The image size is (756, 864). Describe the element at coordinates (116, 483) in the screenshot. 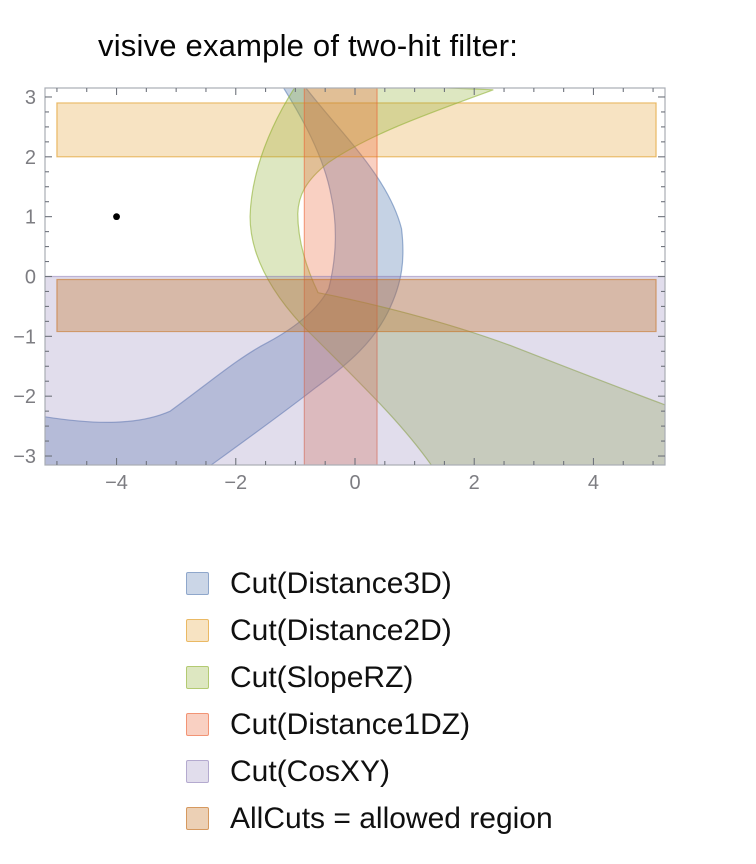

I see `x-tick-label: −4` at that location.